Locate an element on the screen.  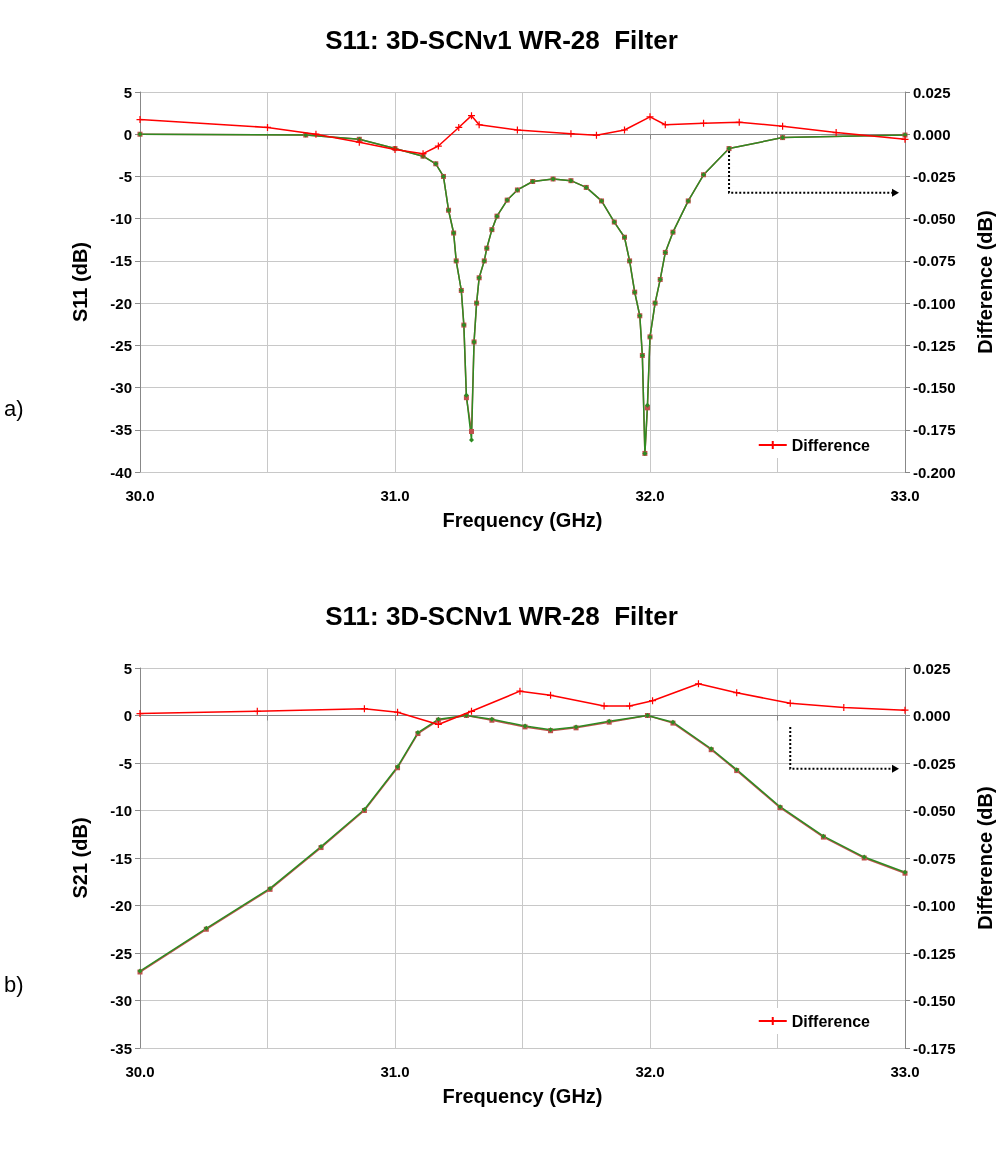
y-axis-title: S21 (dB) is located at coordinates (80, 858).